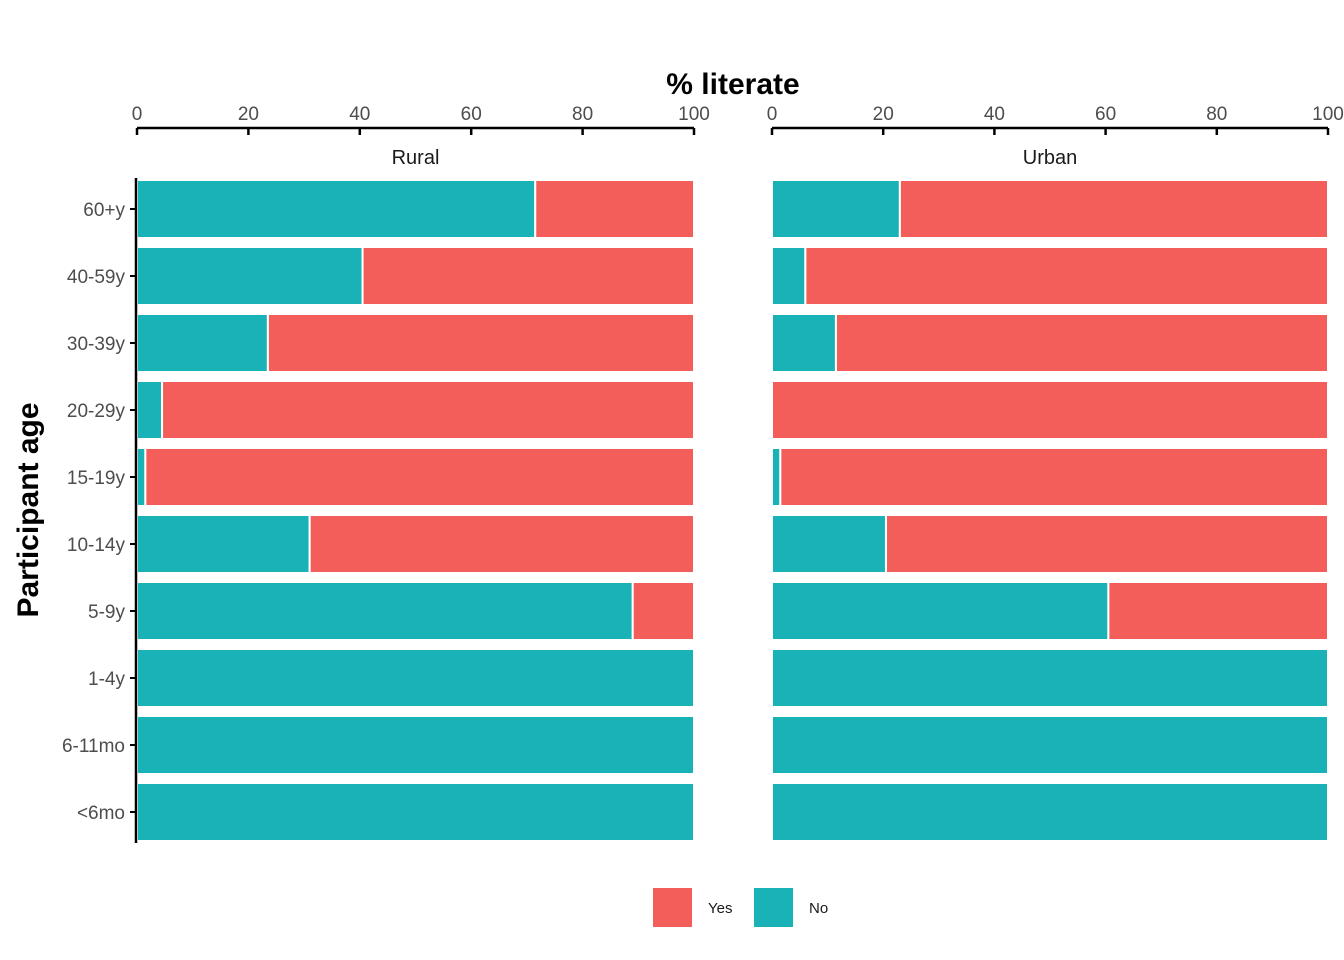  What do you see at coordinates (106, 679) in the screenshot?
I see `y-tick-label: 1-4y` at bounding box center [106, 679].